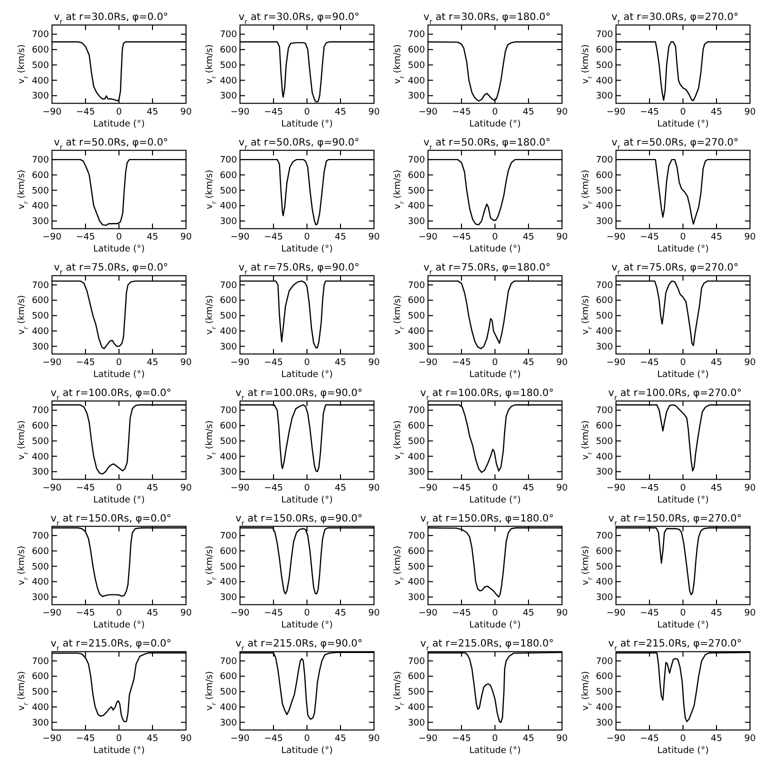 The height and width of the screenshot is (768, 768). I want to click on chart-title: v$_{r}$ at r=215.0Rs, φ=90.0°, so click(299, 645).